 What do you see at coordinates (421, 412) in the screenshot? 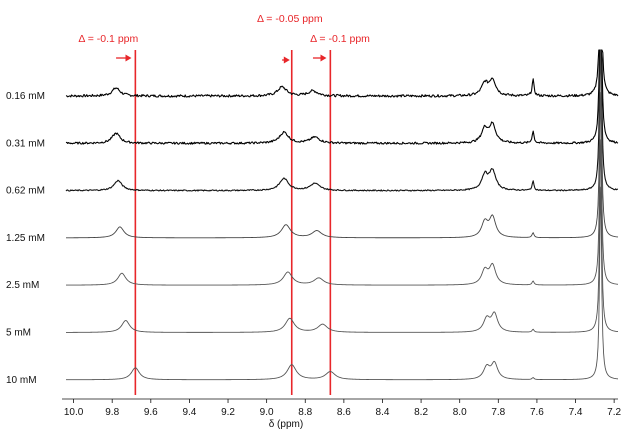
I see `x-tick-label: 8.2` at bounding box center [421, 412].